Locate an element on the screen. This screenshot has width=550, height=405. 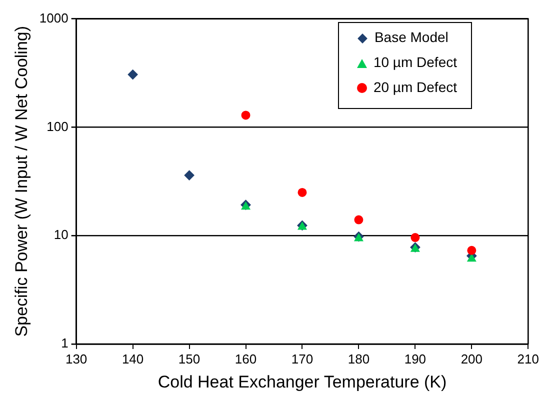
x-axis-title: Cold Heat Exchanger Temperature (K) is located at coordinates (302, 382).